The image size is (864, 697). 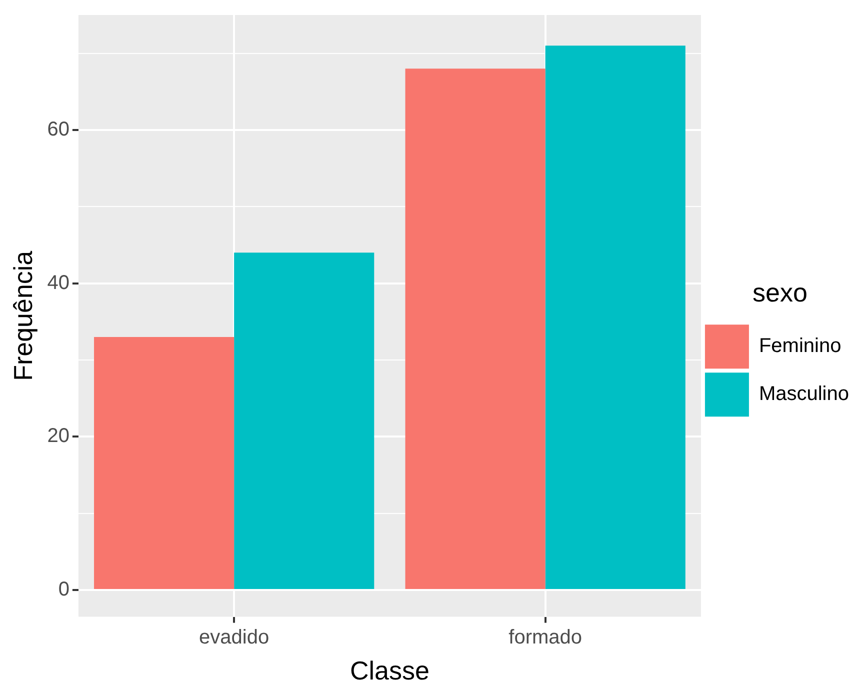 What do you see at coordinates (234, 637) in the screenshot?
I see `x-tick-label: evadido` at bounding box center [234, 637].